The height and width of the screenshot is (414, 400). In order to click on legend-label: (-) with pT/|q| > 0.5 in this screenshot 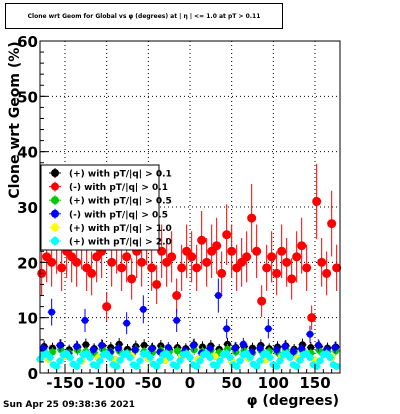, I will do `click(118, 215)`.